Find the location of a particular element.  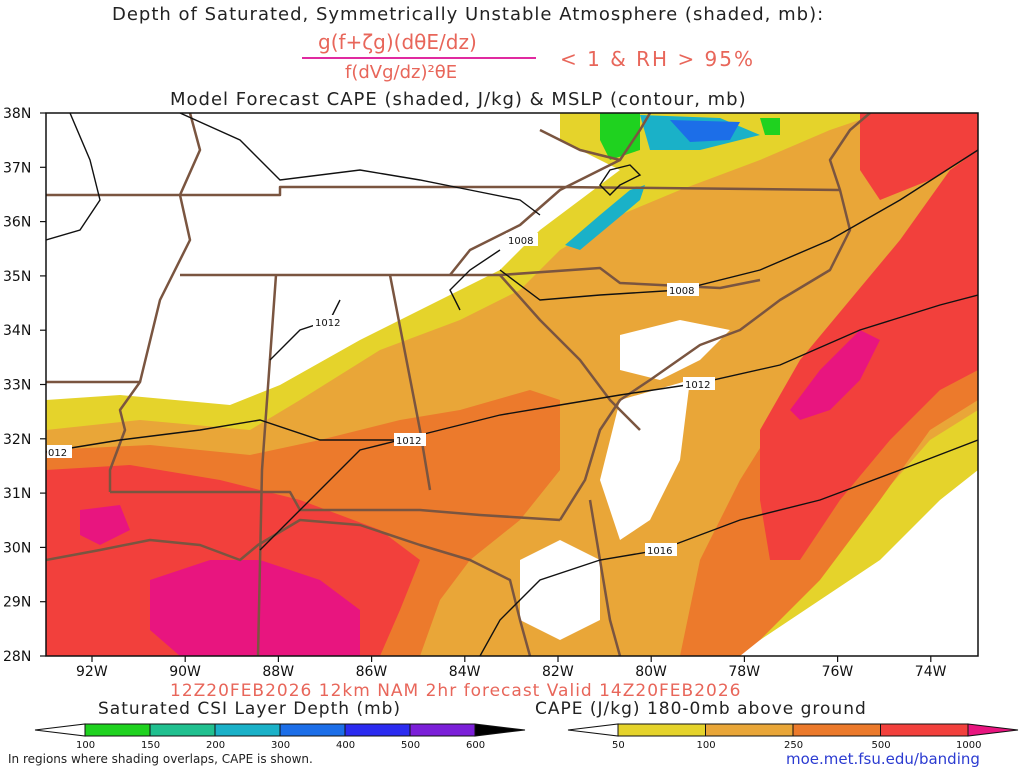

lat-label: 30N is located at coordinates (17, 548).